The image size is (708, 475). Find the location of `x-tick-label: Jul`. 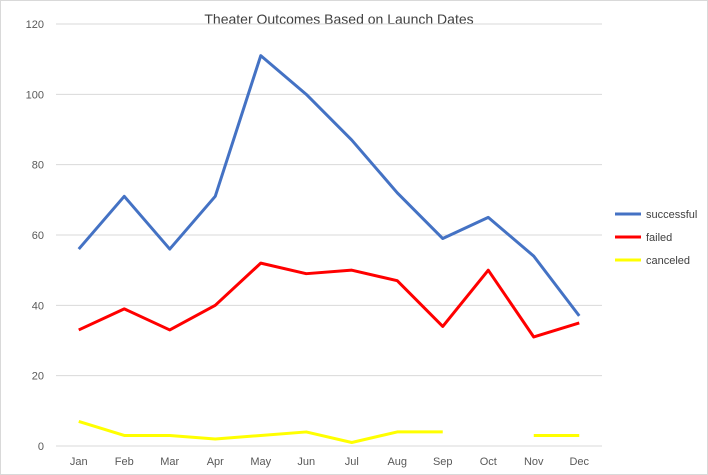

x-tick-label: Jul is located at coordinates (352, 462).